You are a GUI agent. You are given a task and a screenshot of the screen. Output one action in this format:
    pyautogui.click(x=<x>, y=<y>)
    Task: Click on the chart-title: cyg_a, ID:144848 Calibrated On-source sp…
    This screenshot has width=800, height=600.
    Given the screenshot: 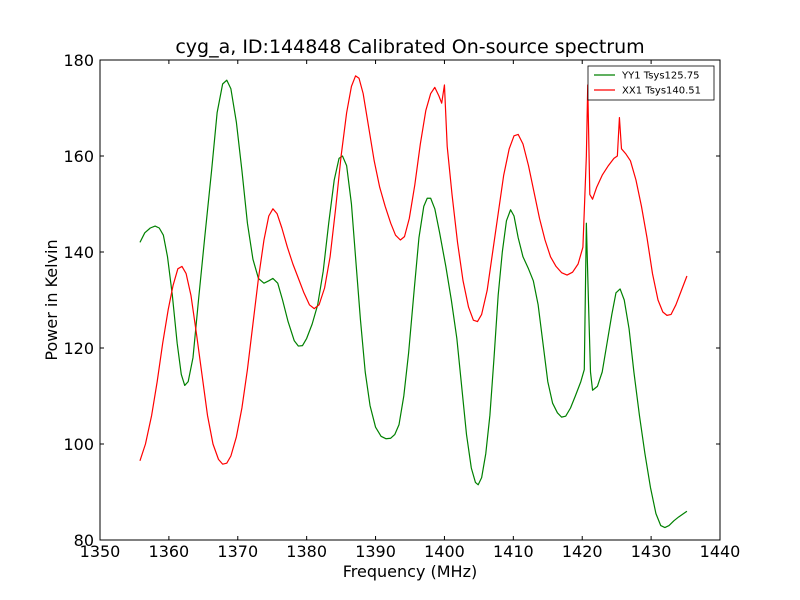 What is the action you would take?
    pyautogui.click(x=409, y=47)
    